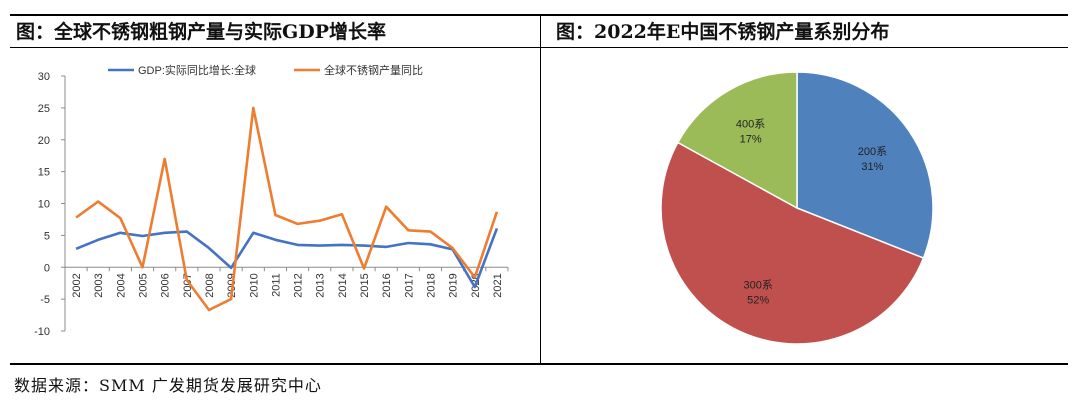  Describe the element at coordinates (321, 285) in the screenshot. I see `x-tick-label: 2013` at that location.